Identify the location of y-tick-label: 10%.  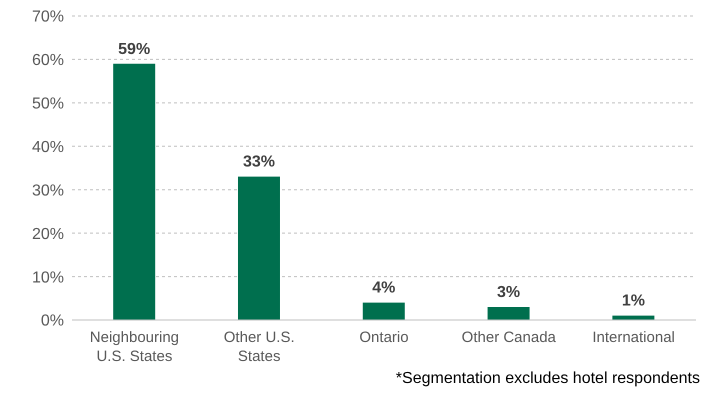
(48, 277).